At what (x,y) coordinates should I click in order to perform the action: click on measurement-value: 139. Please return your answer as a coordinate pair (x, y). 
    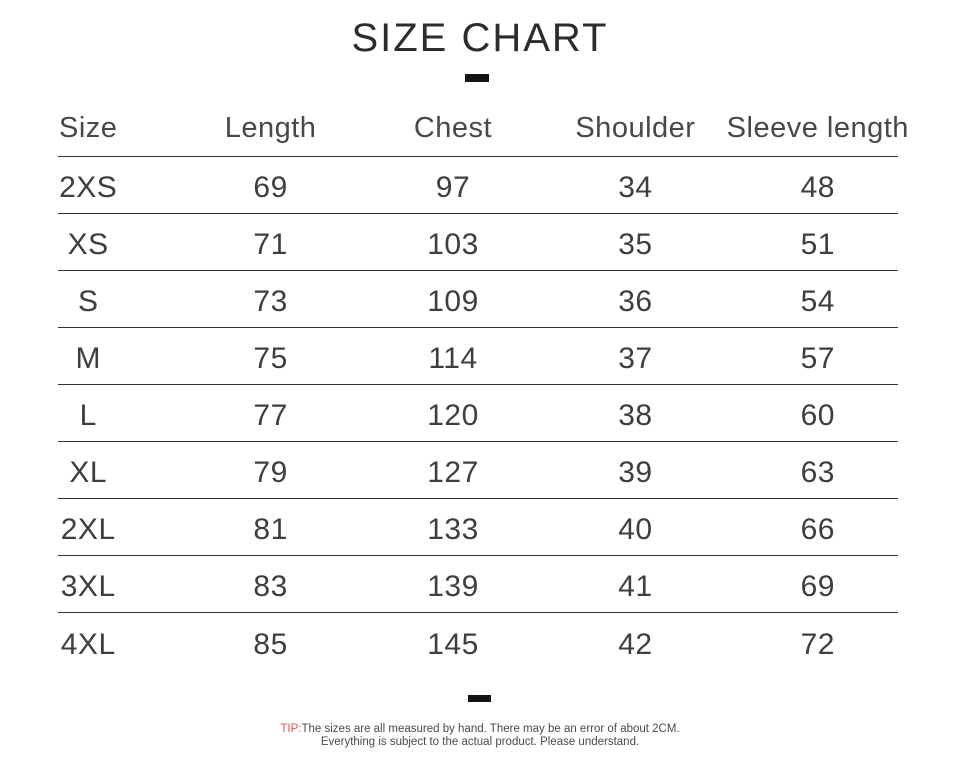
    Looking at the image, I should click on (453, 586).